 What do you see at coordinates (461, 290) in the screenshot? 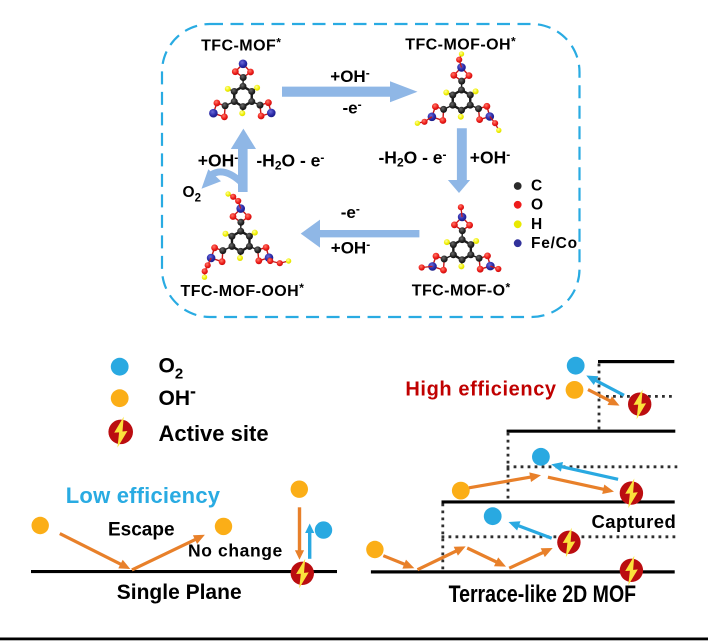
I see `svg-text: TFC-MOF-O*` at bounding box center [461, 290].